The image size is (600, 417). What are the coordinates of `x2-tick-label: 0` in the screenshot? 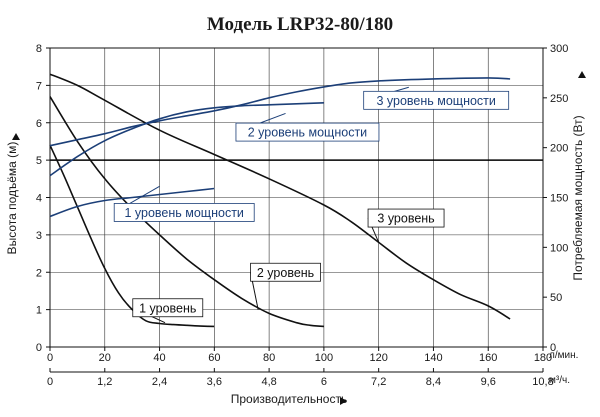 It's located at (50, 382).